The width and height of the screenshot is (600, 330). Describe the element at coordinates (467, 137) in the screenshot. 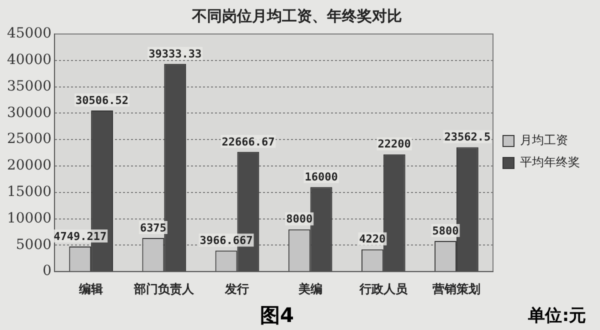

I see `data-label: 23562.5` at that location.